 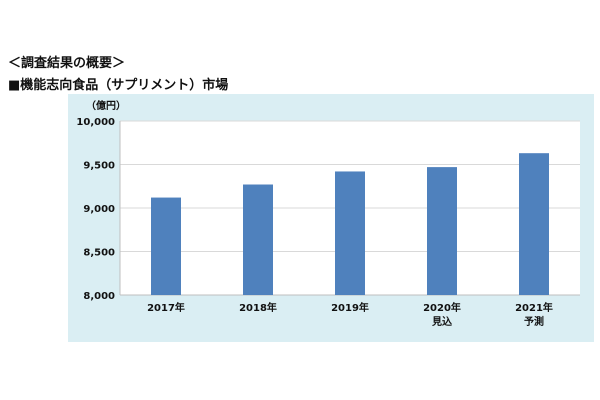 I want to click on summary-heading: ＜調査結果の概要＞, so click(x=67, y=63).